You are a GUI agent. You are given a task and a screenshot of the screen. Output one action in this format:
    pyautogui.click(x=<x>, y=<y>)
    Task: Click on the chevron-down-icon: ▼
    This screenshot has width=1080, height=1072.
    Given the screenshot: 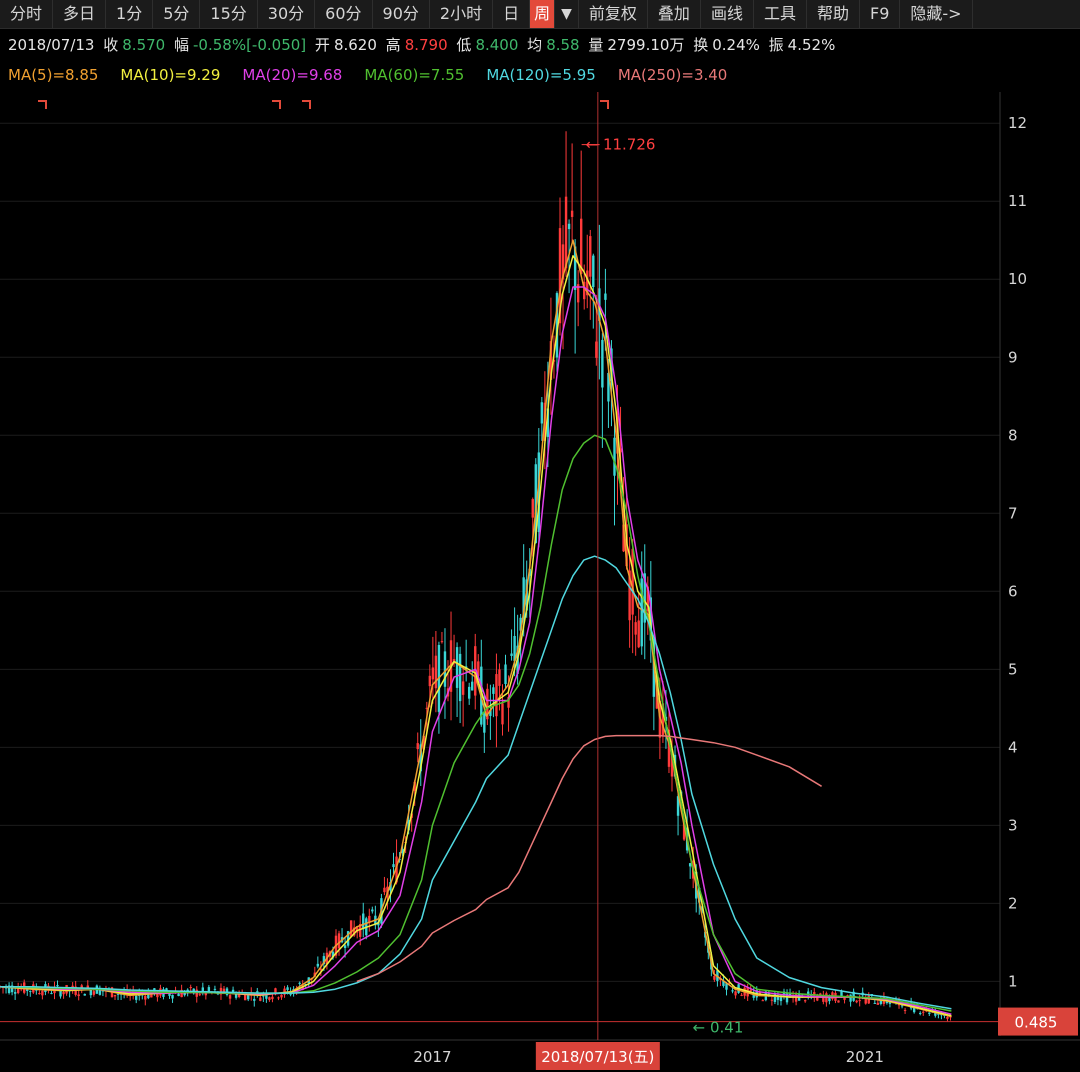 What is the action you would take?
    pyautogui.click(x=567, y=14)
    